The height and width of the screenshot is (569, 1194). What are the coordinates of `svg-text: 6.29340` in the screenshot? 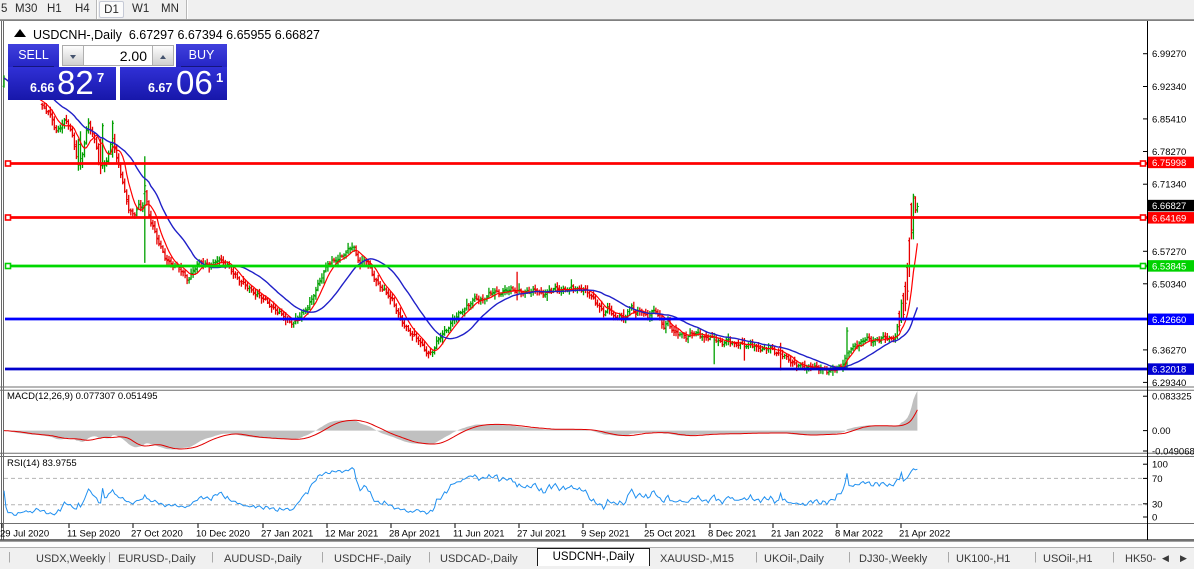 It's located at (1169, 383).